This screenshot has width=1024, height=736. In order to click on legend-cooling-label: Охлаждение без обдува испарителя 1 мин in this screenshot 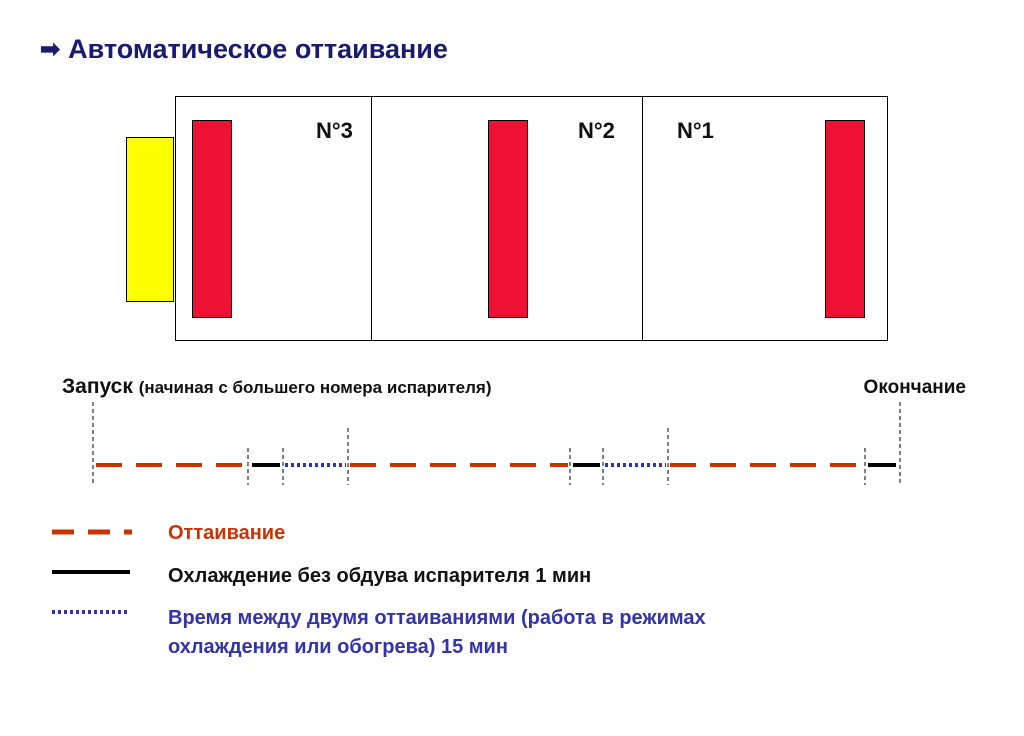, I will do `click(380, 576)`.